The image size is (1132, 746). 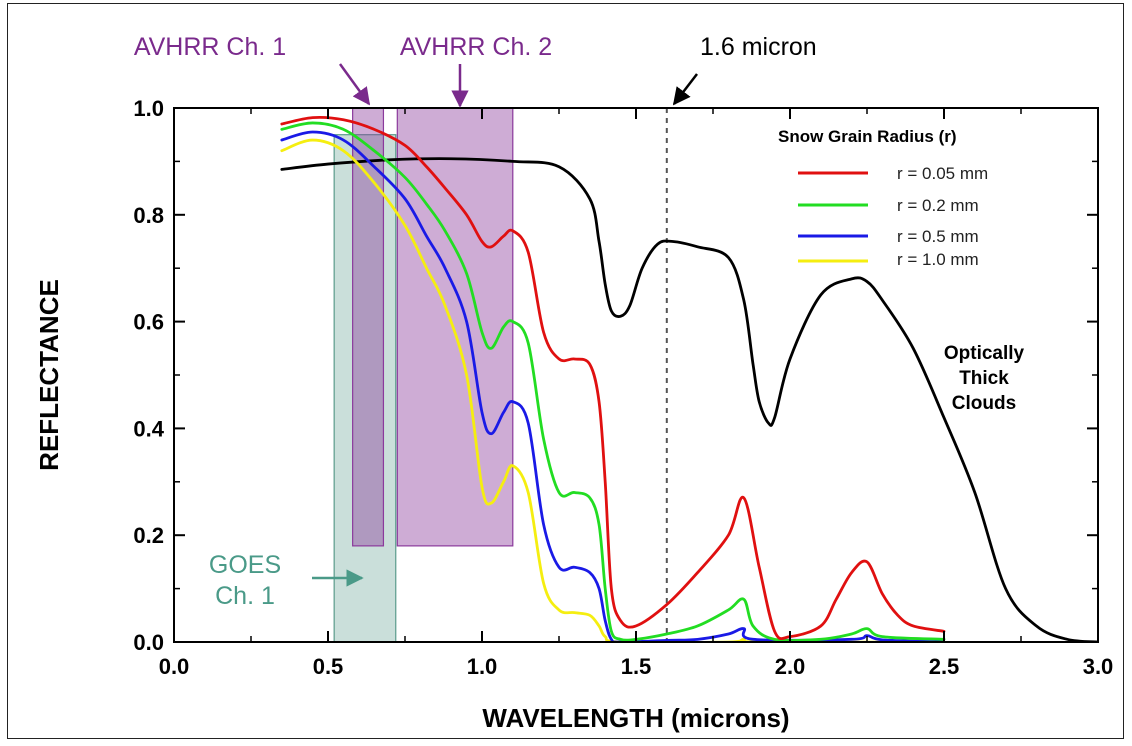 What do you see at coordinates (174, 666) in the screenshot?
I see `x-tick-label: 0.0` at bounding box center [174, 666].